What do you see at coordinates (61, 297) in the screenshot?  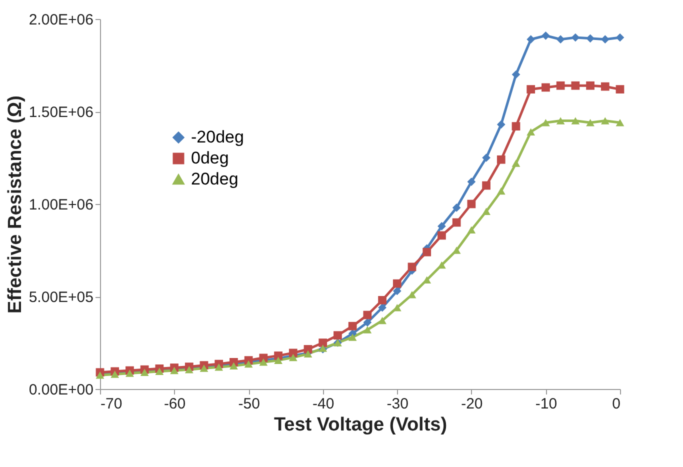 I see `y-tick-label: 5.00E+05` at bounding box center [61, 297].